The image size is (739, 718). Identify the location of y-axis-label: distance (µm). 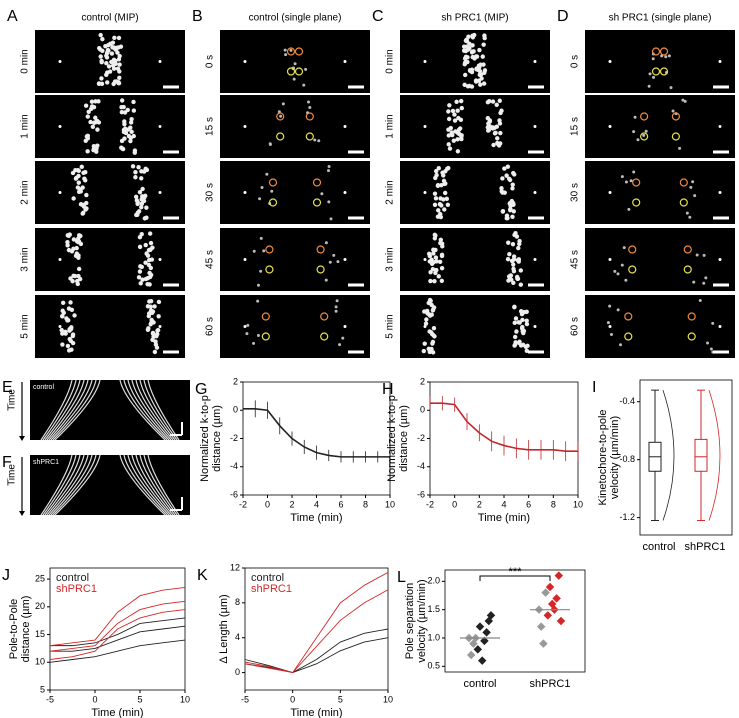
(217, 438).